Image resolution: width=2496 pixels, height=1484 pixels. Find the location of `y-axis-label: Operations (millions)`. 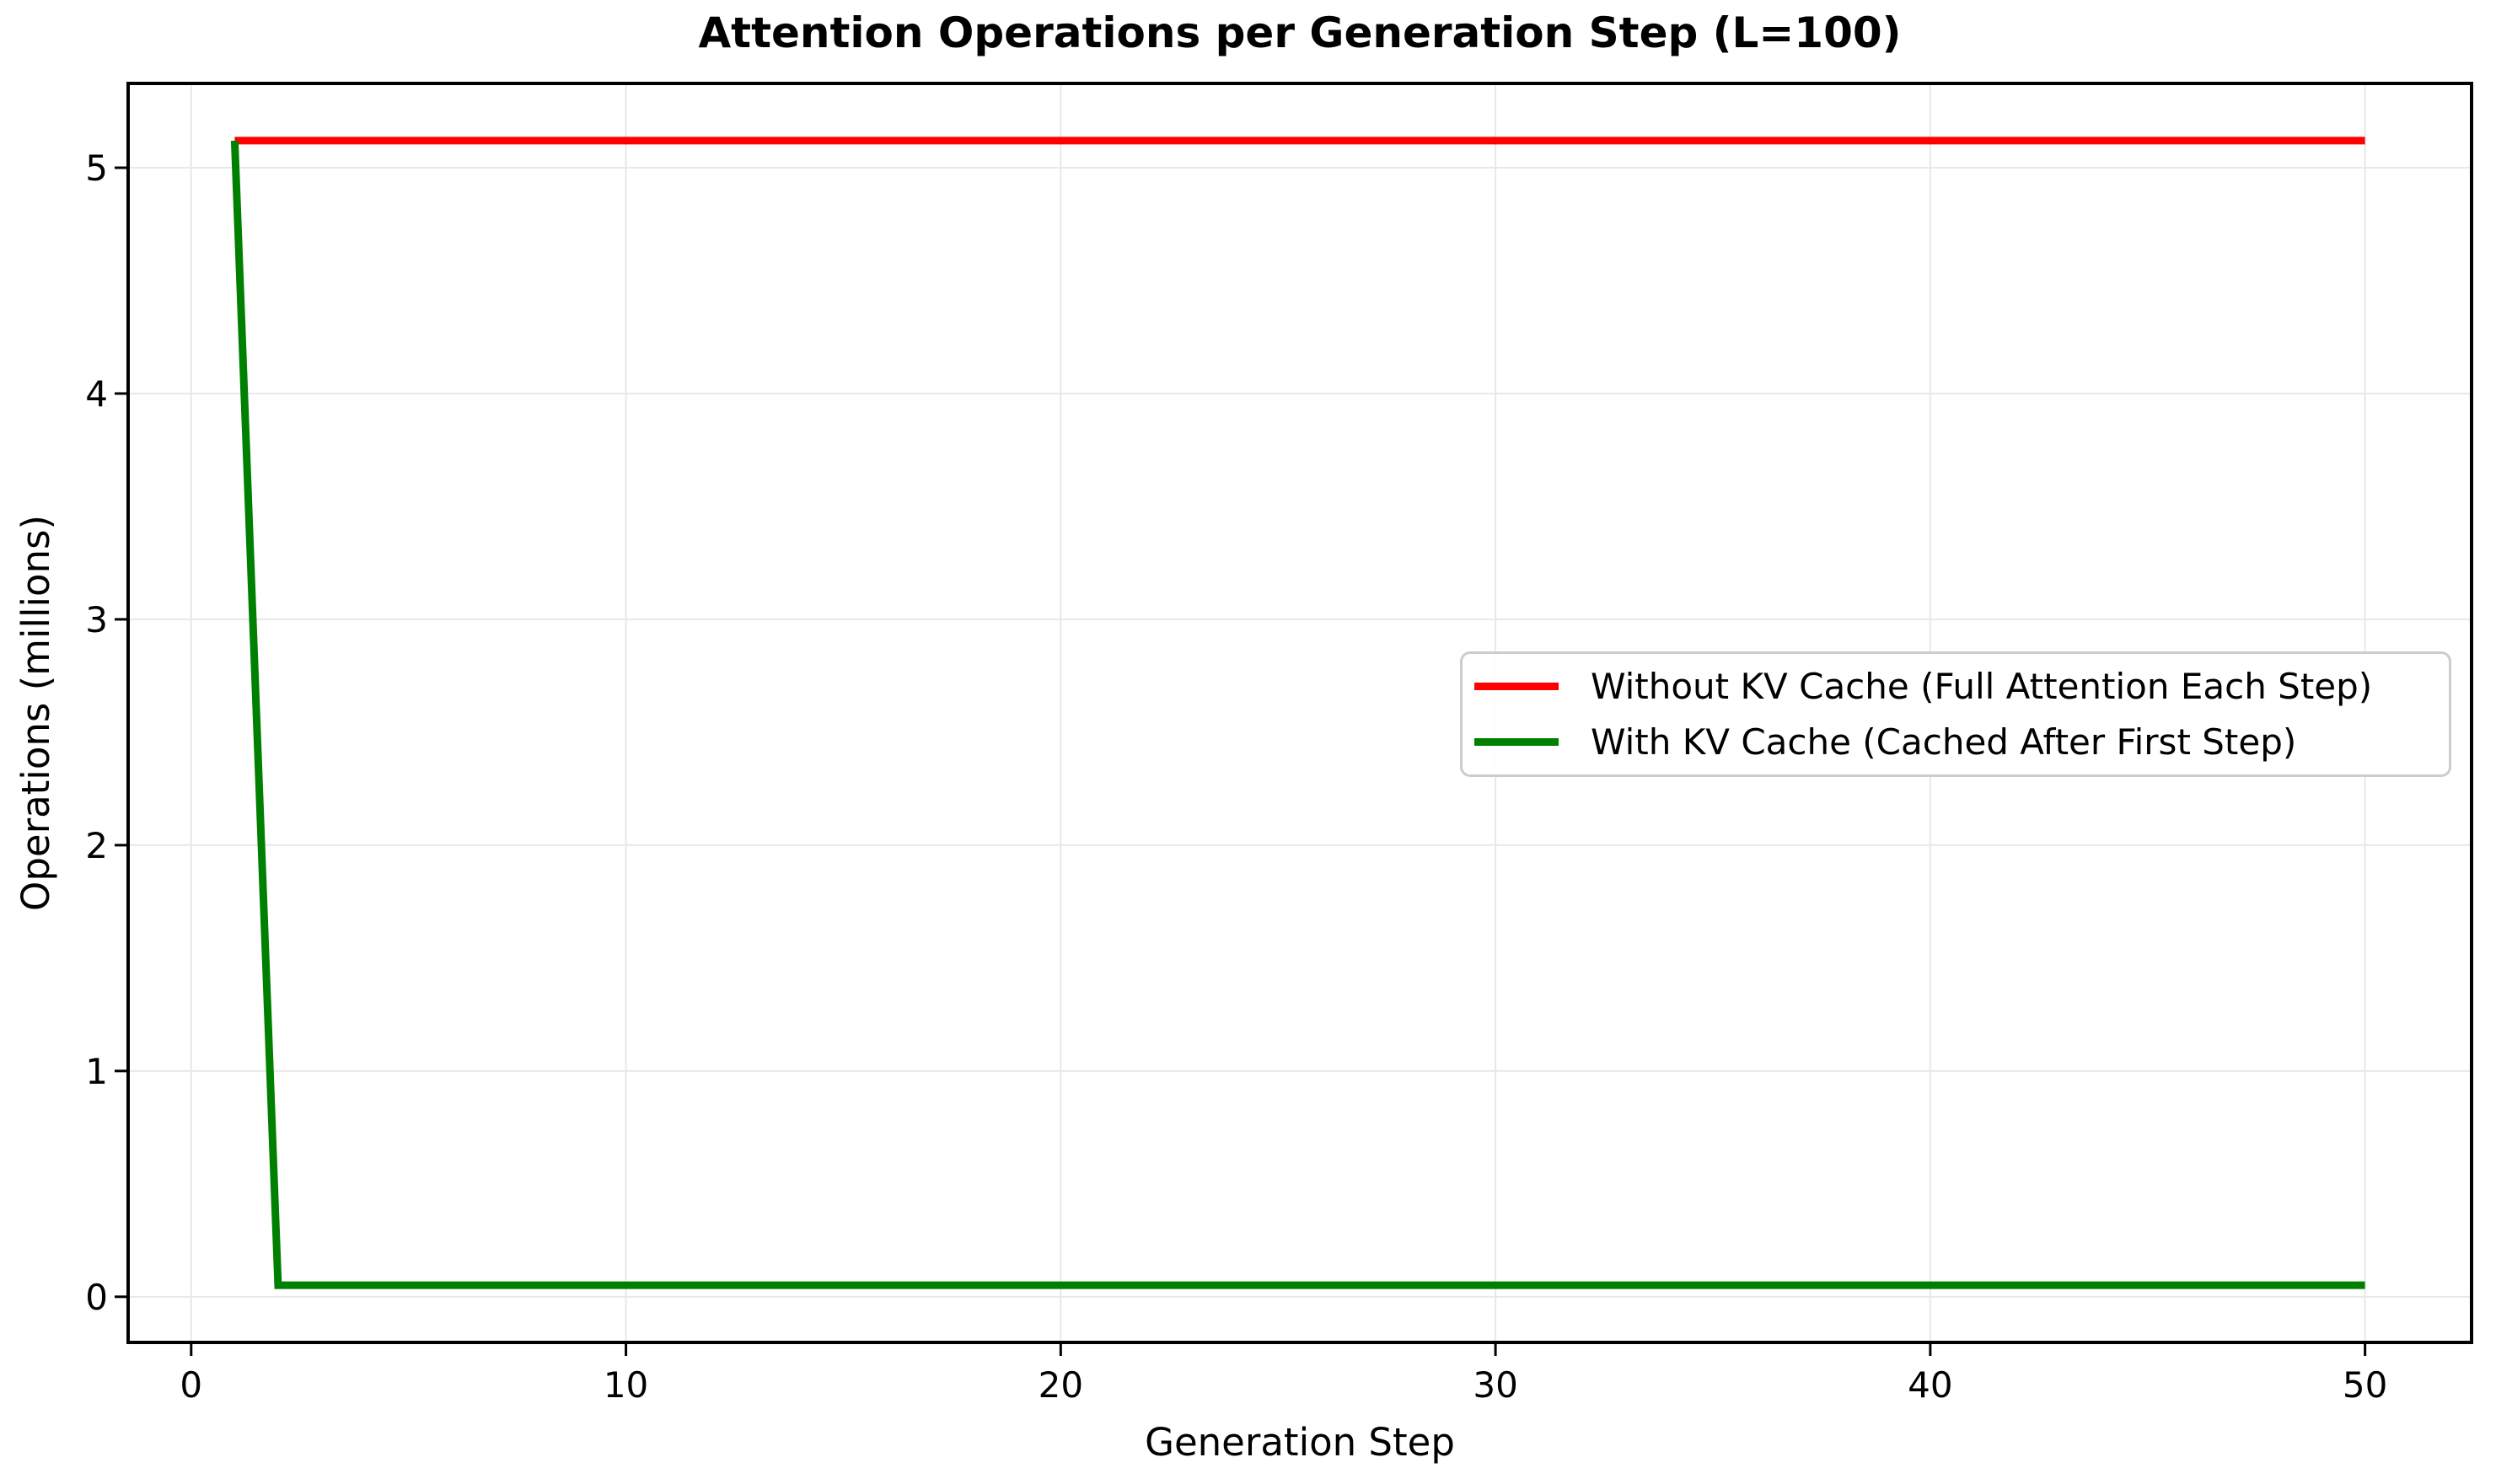

y-axis-label: Operations (millions) is located at coordinates (35, 713).